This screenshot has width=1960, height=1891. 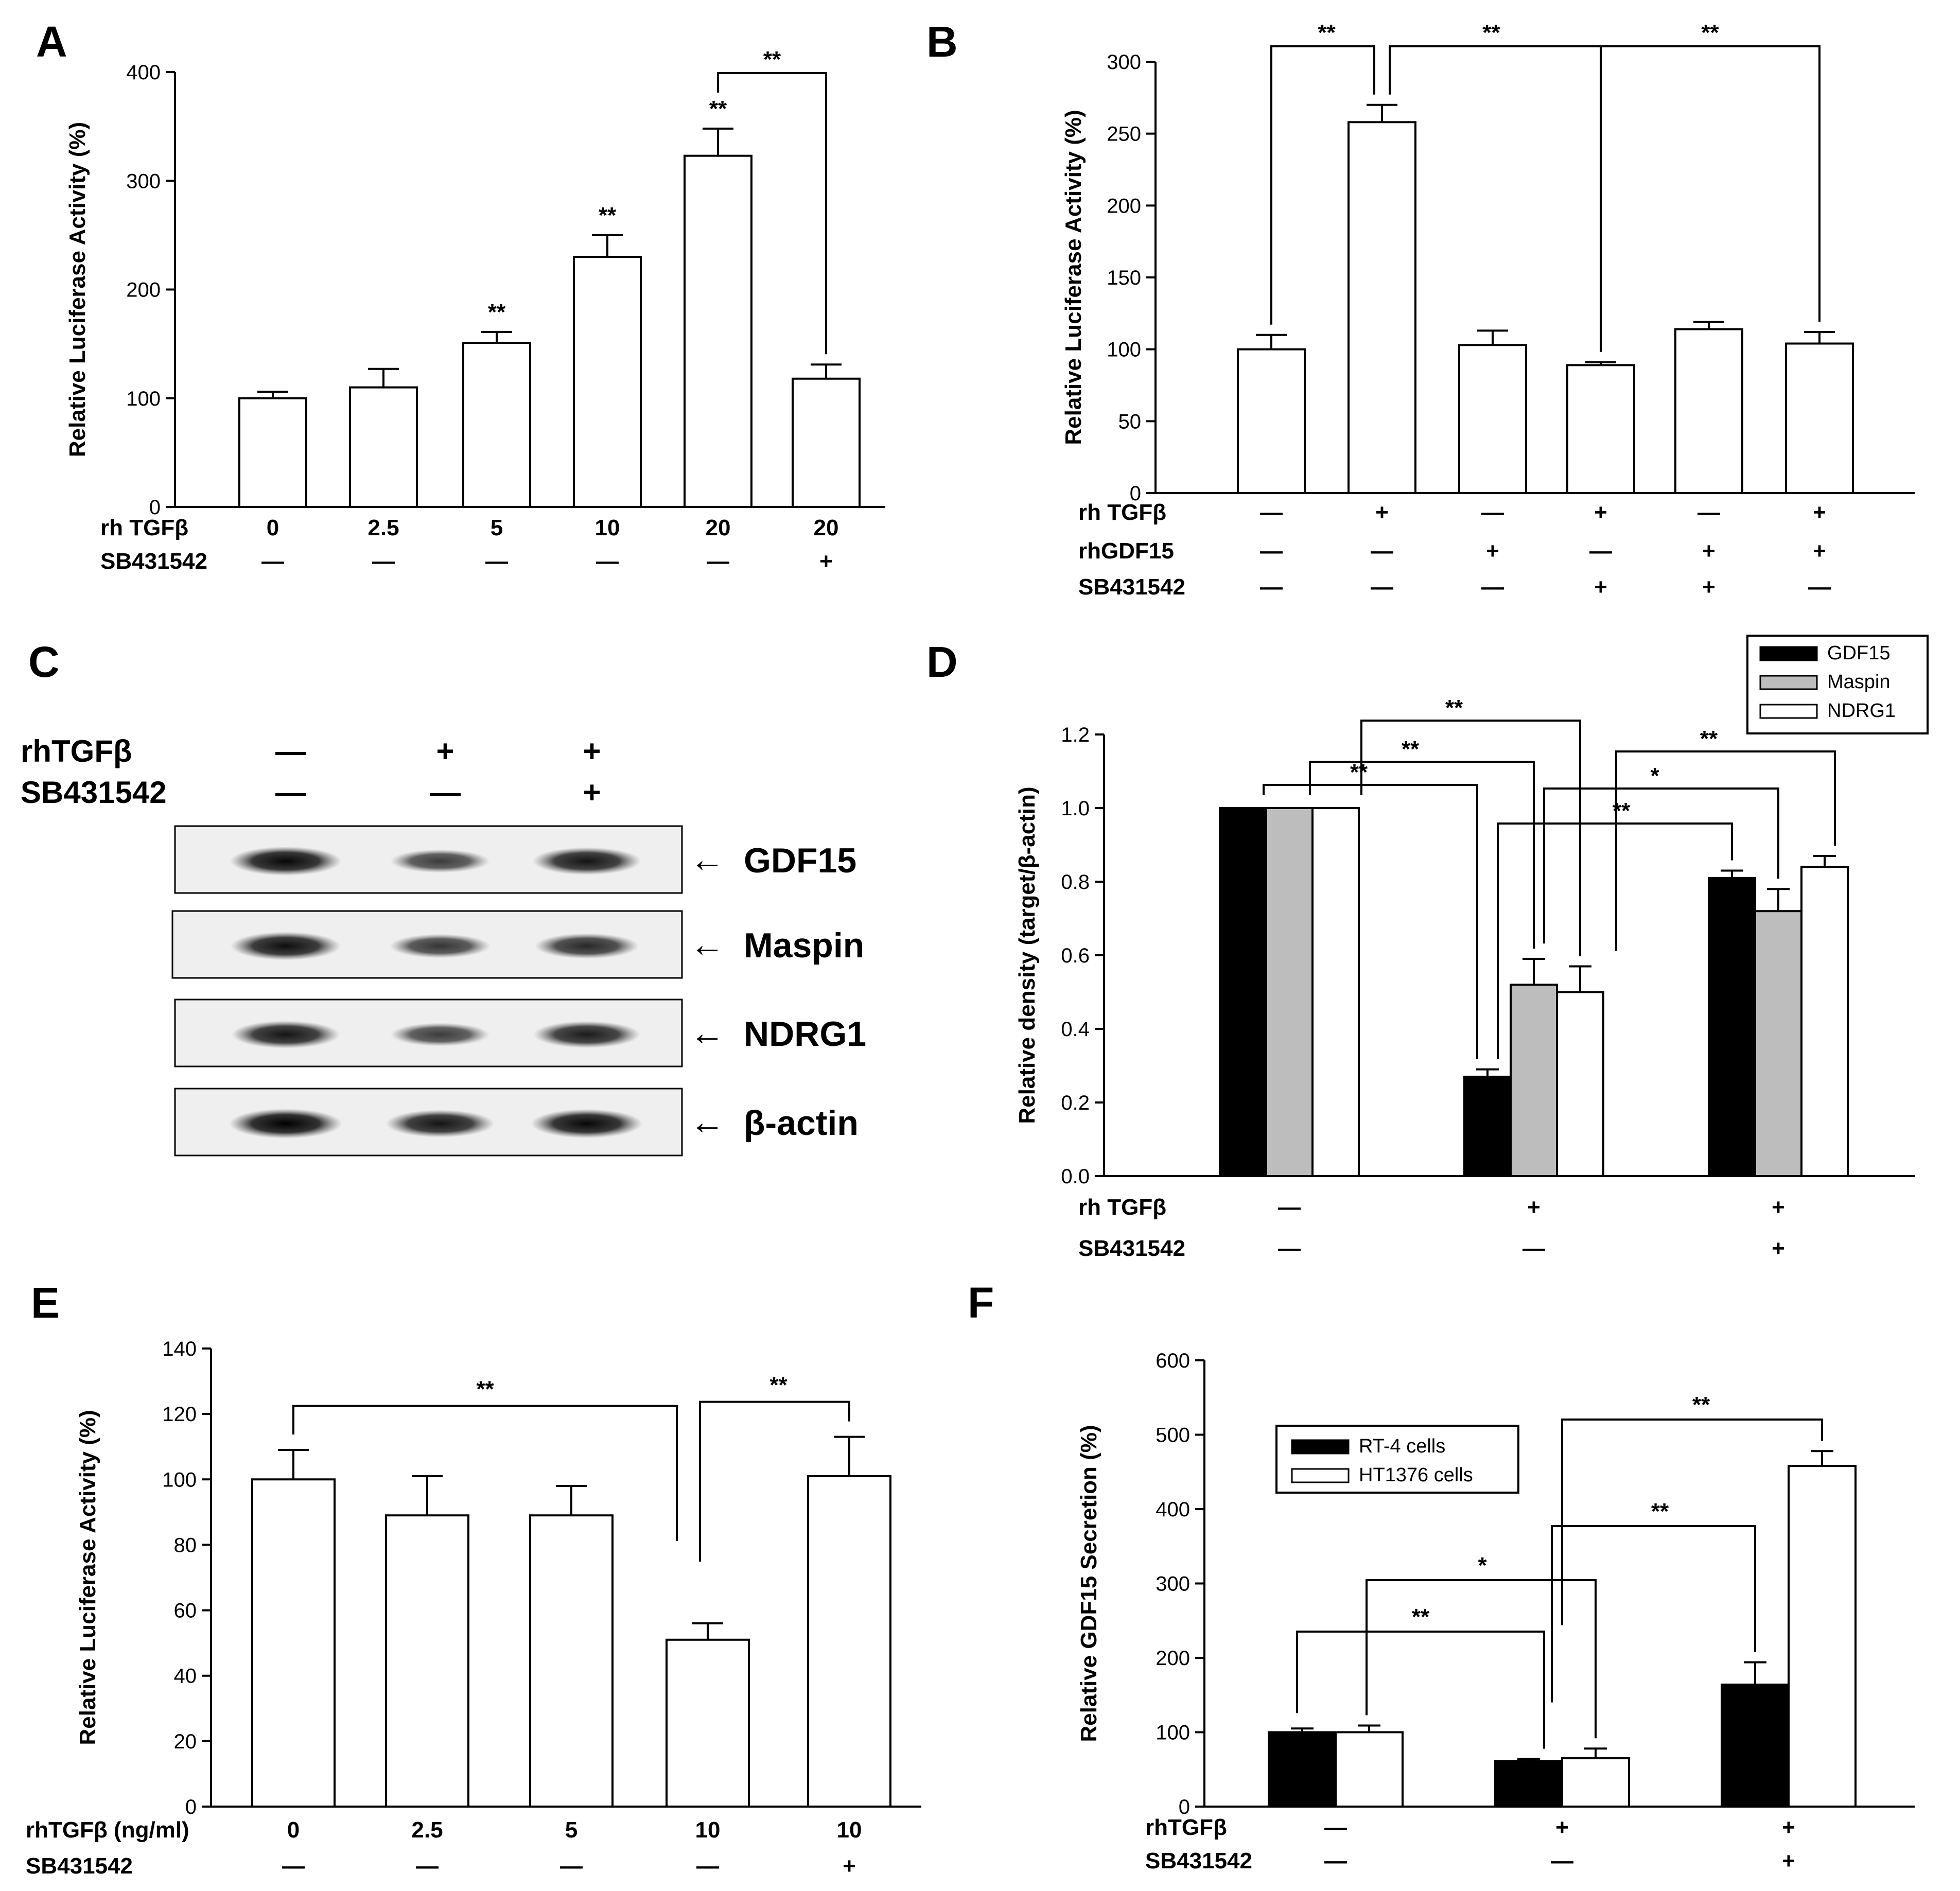 I want to click on y-tick-label: 300, so click(x=1173, y=1584).